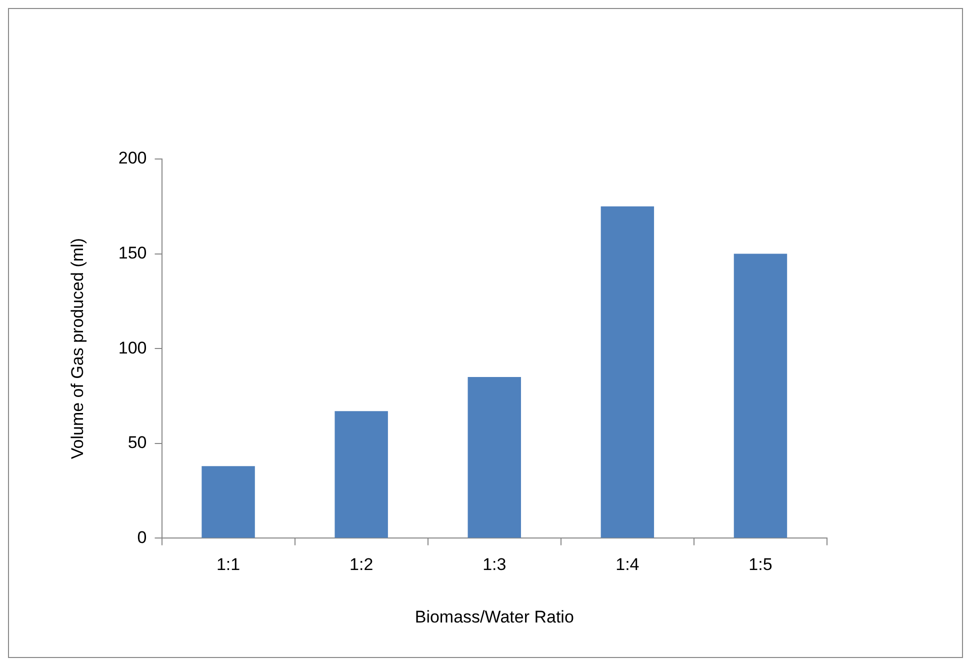  I want to click on x-tick-label: 1:2, so click(362, 564).